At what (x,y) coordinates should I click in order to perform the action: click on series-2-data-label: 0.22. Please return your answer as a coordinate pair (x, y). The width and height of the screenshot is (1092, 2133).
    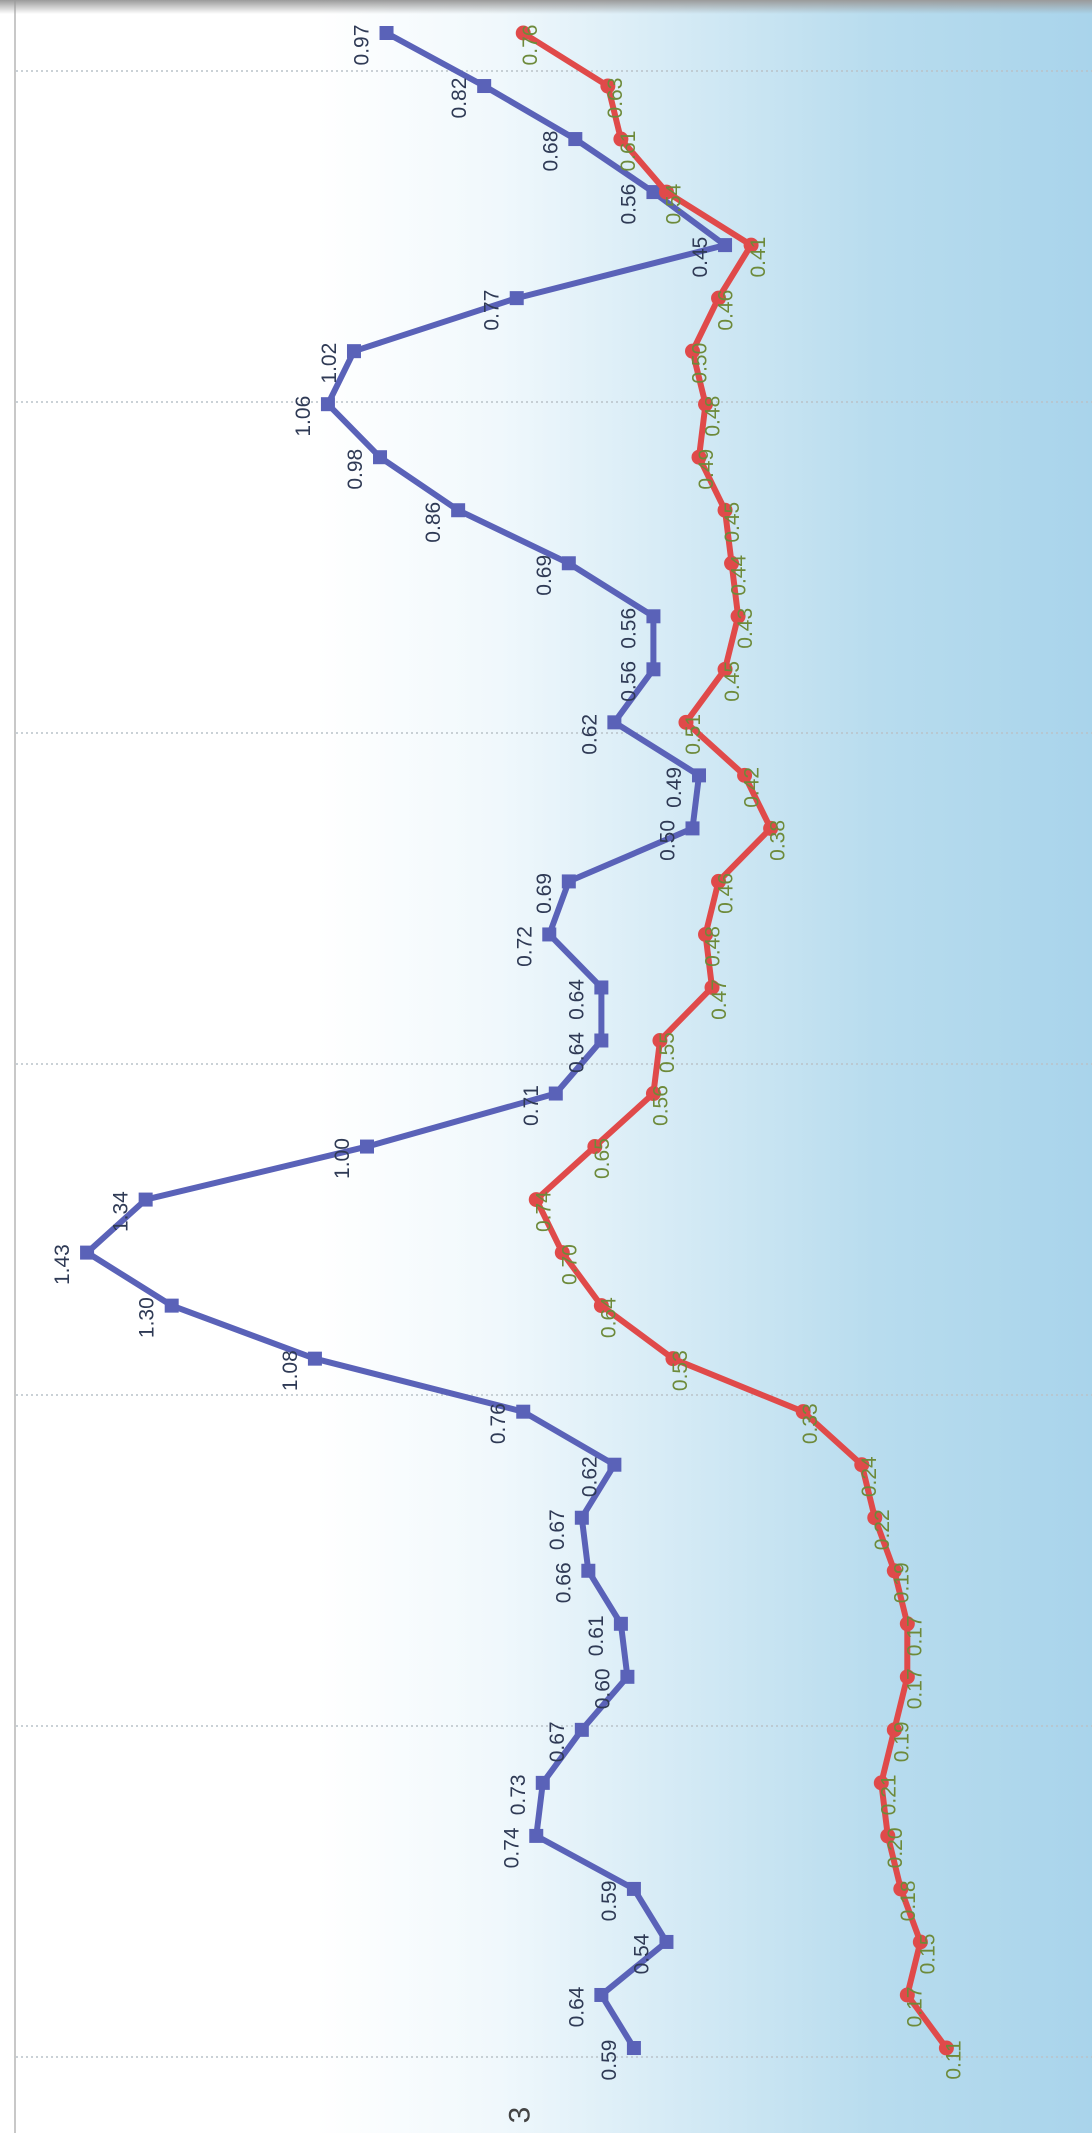
    Looking at the image, I should click on (882, 1529).